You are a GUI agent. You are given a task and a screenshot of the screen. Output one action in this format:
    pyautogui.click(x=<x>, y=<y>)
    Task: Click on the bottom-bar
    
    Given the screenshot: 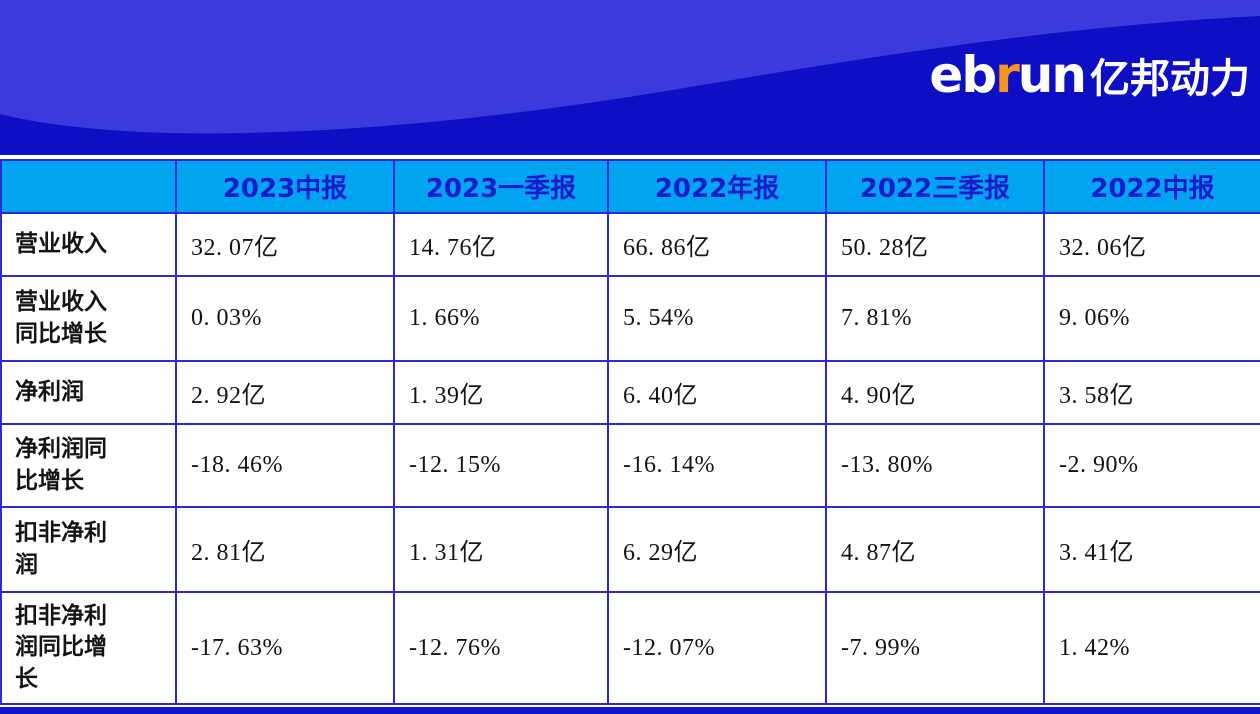 What is the action you would take?
    pyautogui.click(x=630, y=710)
    